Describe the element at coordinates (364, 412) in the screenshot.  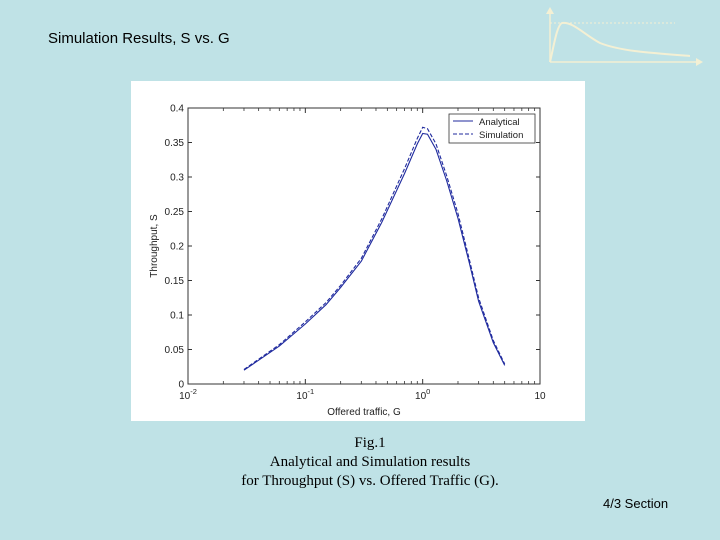
I see `x-axis-label: Offered traffic, G` at that location.